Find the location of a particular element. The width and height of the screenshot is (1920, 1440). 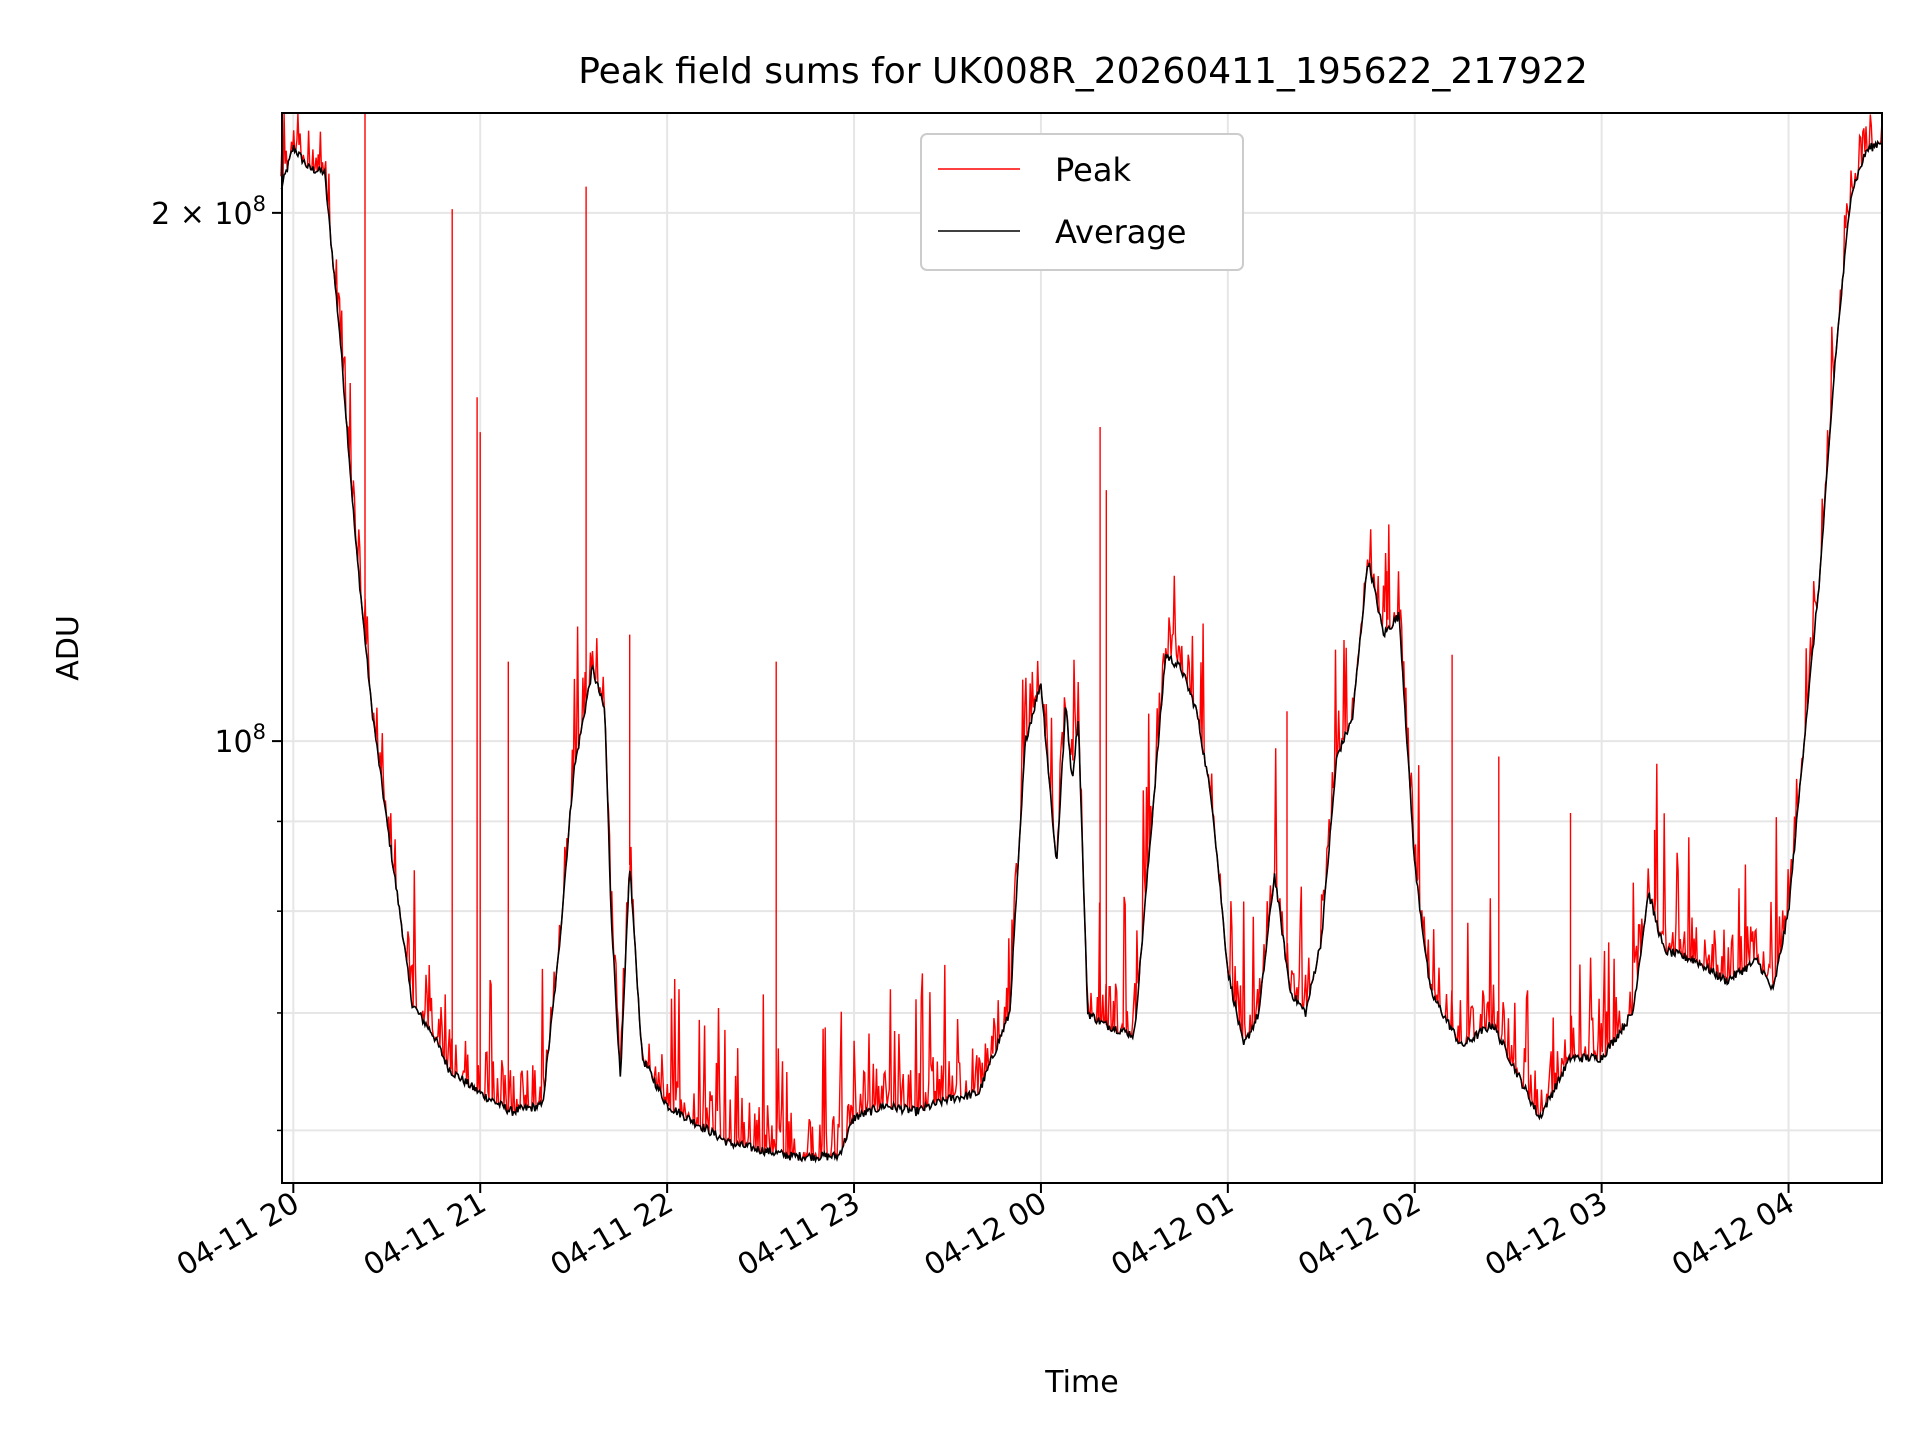

x-tick-label: 04-12 04 is located at coordinates (1733, 1235).